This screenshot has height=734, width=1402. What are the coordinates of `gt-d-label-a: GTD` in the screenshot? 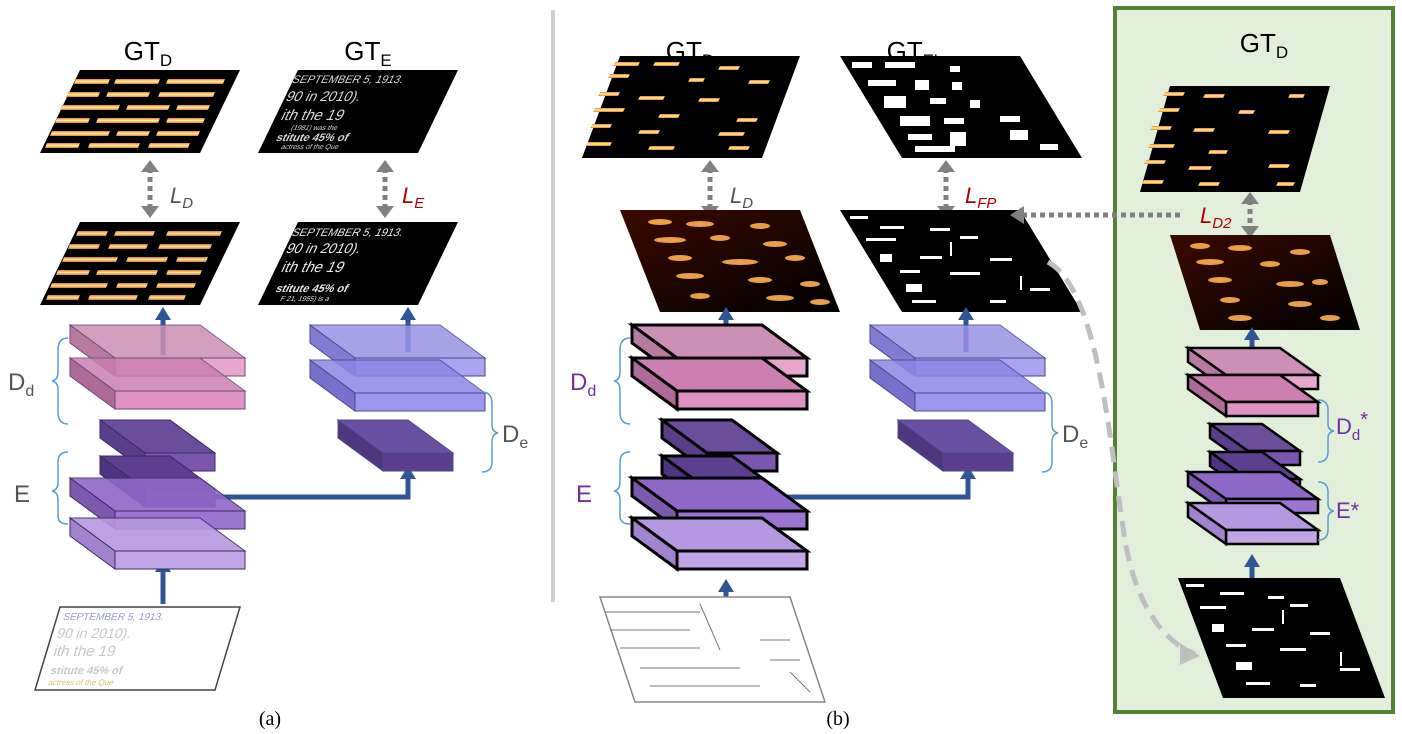 It's located at (148, 53).